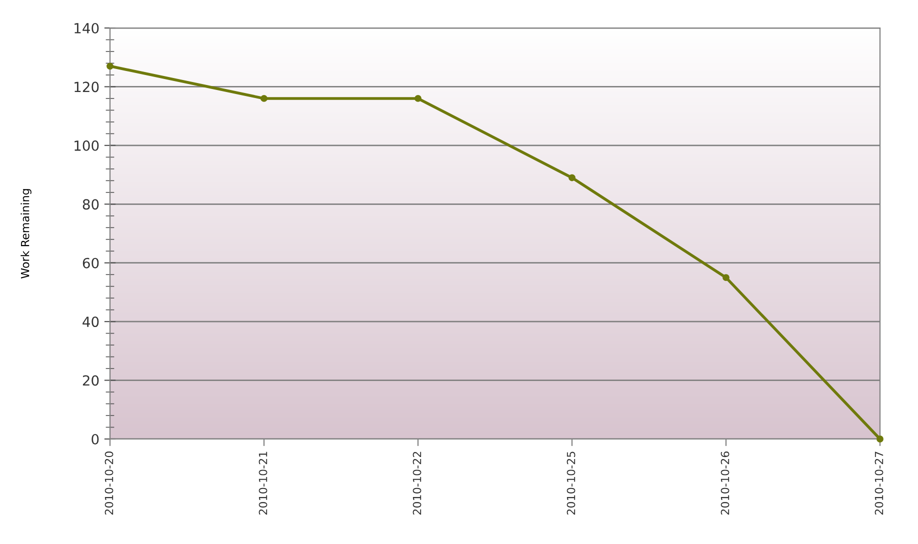  I want to click on x-tick-label: 2010-10-20, so click(109, 483).